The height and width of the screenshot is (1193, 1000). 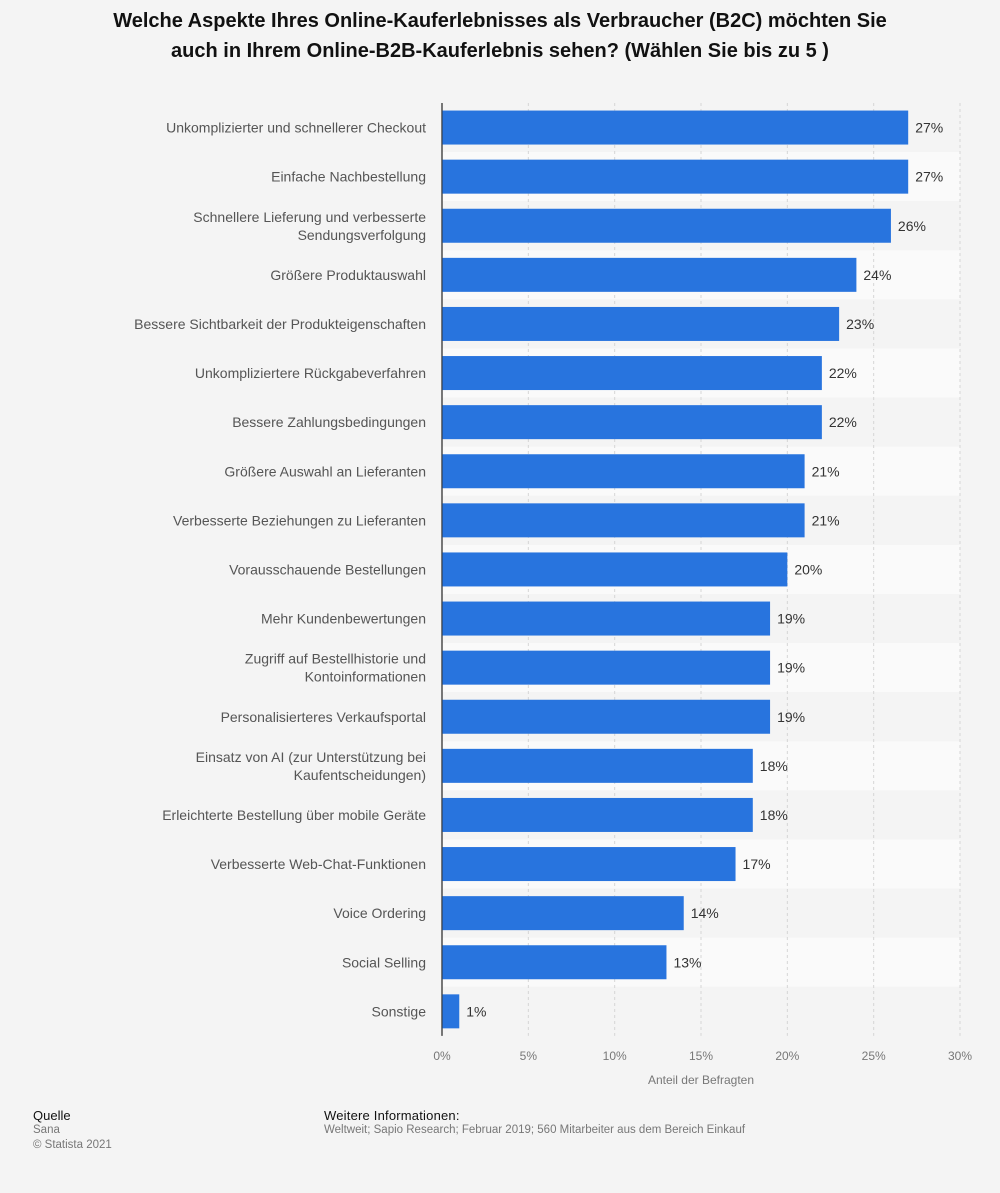 What do you see at coordinates (72, 1145) in the screenshot?
I see `copyright: © Statista 2021` at bounding box center [72, 1145].